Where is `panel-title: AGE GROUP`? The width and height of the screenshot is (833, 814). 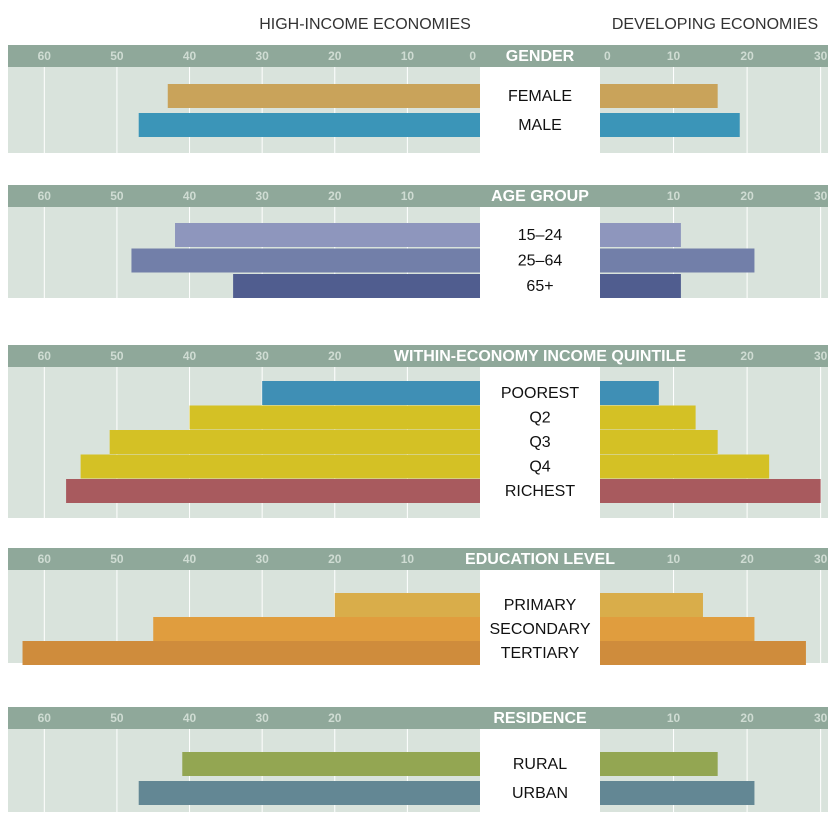 panel-title: AGE GROUP is located at coordinates (540, 196).